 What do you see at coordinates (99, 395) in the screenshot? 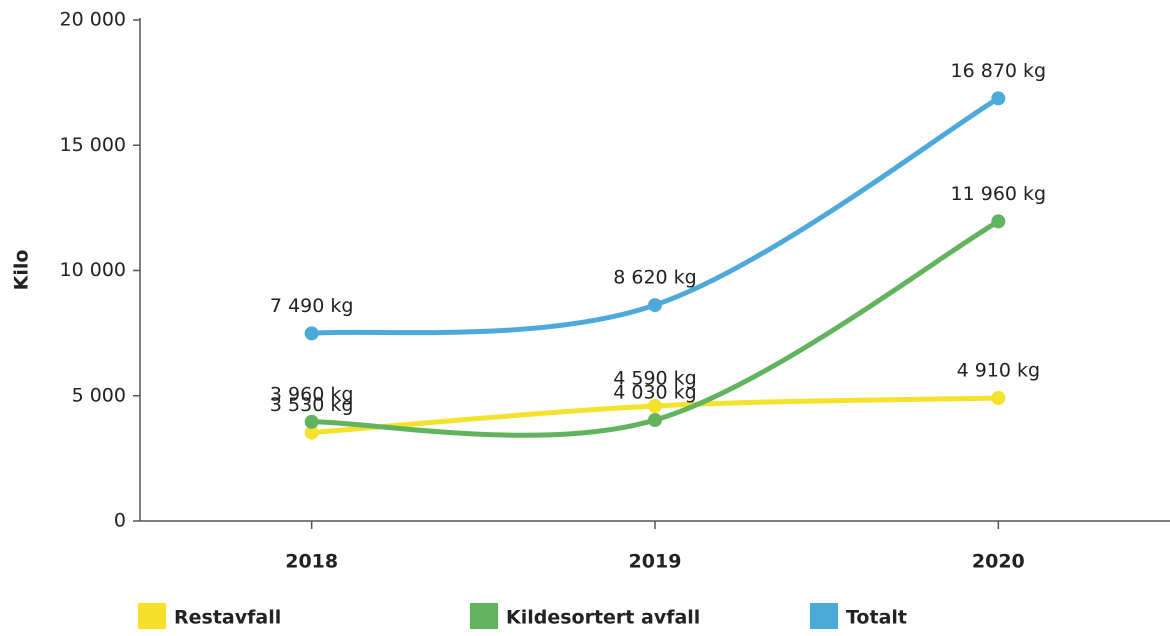
I see `y-tick-label: 5 000` at bounding box center [99, 395].